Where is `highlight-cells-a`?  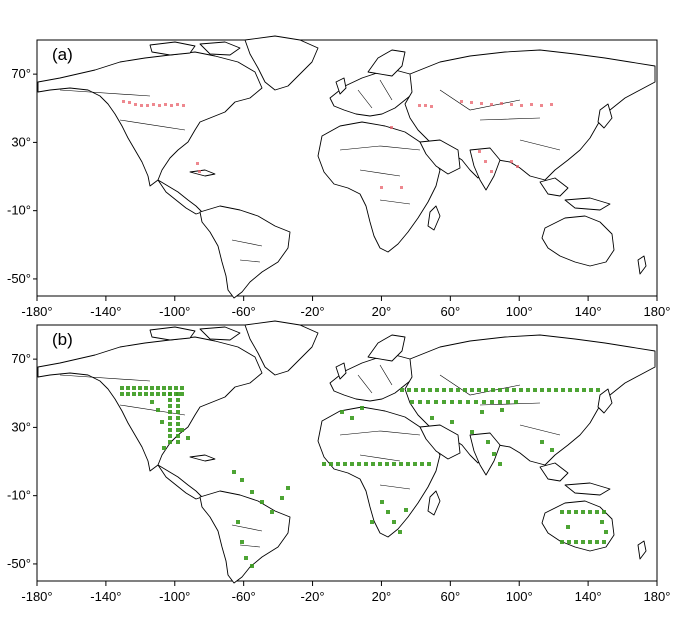
highlight-cells-a is located at coordinates (337, 144).